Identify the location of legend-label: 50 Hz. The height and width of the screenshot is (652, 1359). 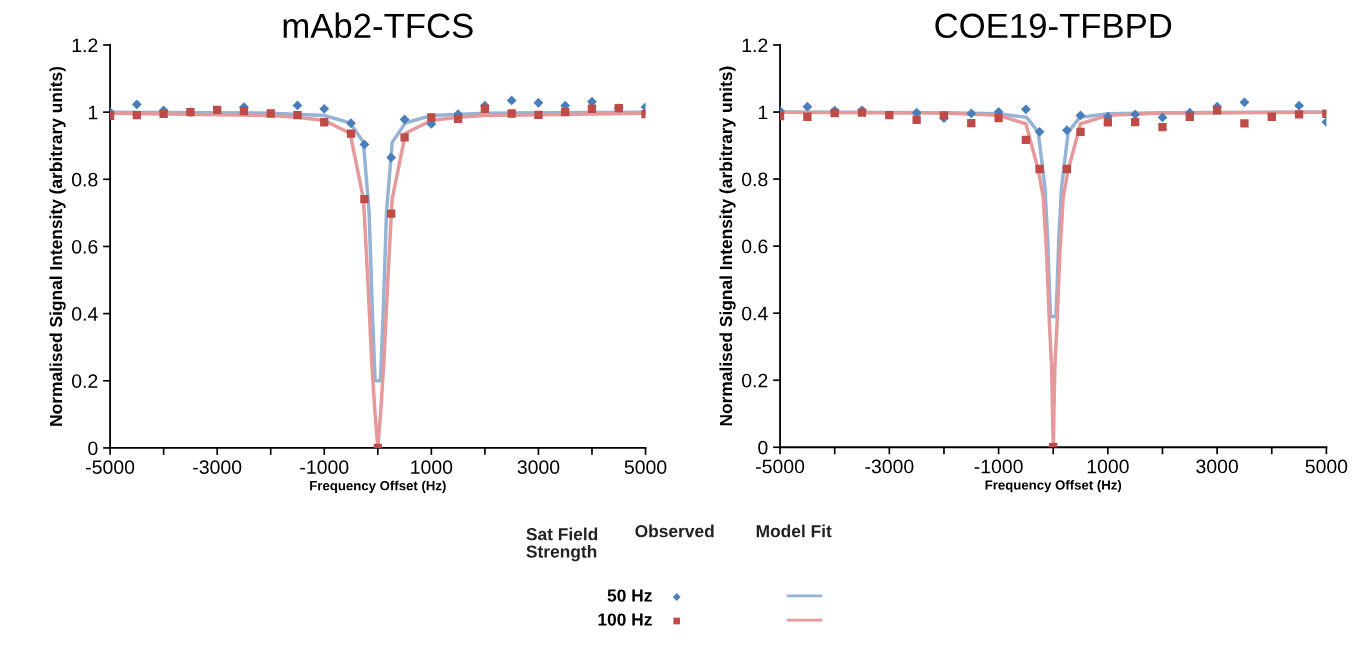
(629, 595).